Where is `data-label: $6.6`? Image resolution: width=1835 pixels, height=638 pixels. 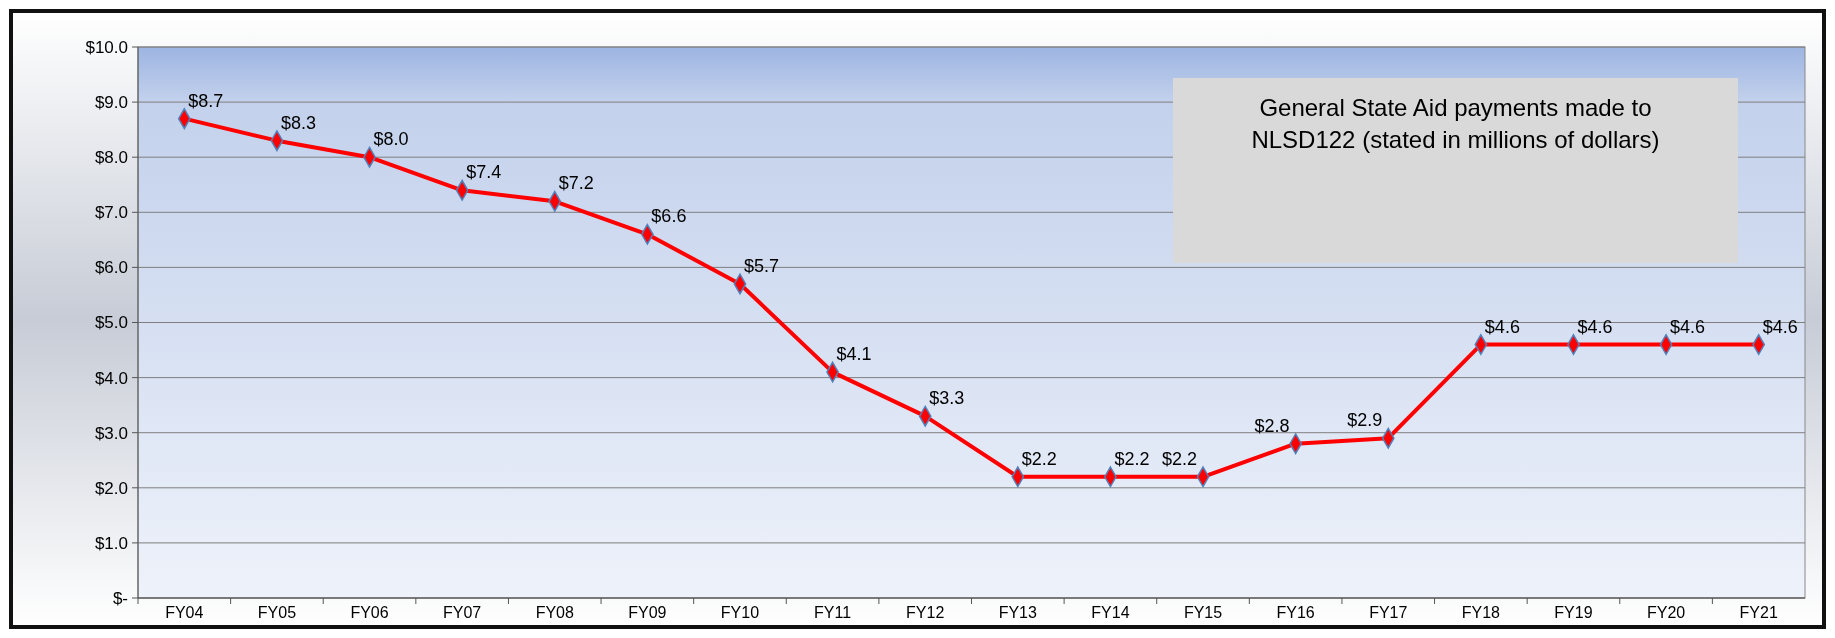 data-label: $6.6 is located at coordinates (669, 216).